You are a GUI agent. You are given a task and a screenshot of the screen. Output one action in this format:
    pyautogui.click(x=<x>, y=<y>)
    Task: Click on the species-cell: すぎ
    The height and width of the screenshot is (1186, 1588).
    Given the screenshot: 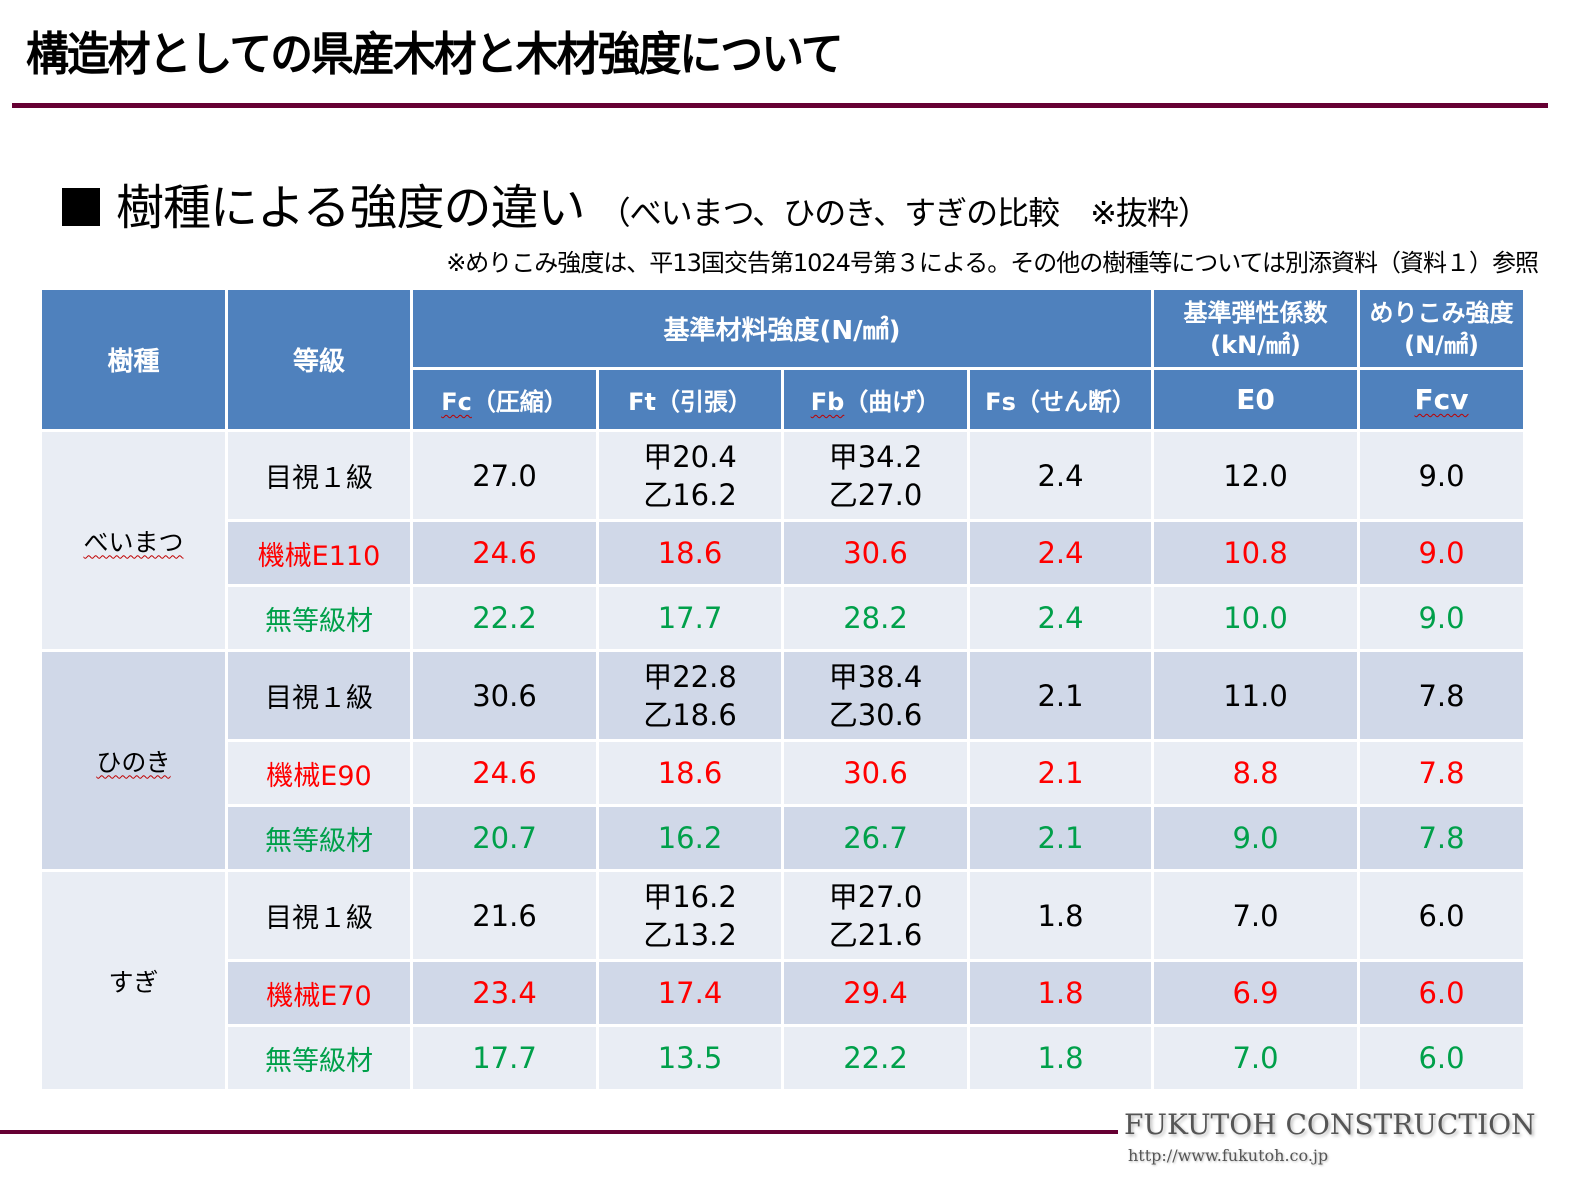 What is the action you would take?
    pyautogui.click(x=135, y=982)
    